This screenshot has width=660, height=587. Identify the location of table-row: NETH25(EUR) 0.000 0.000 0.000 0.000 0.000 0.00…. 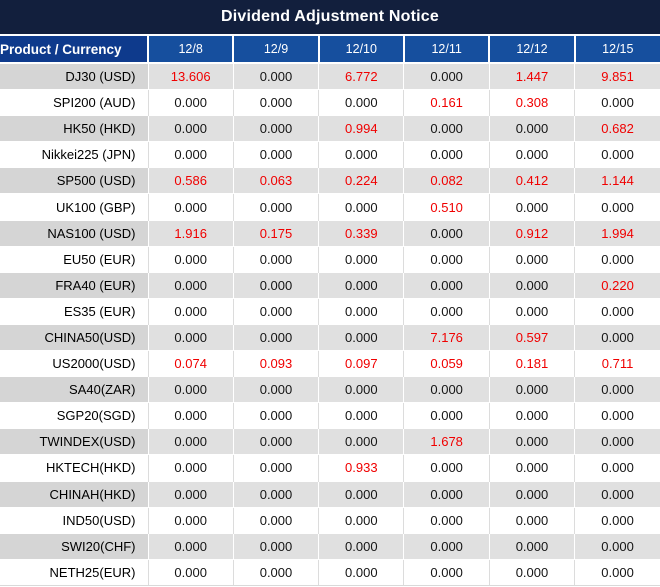
(330, 572).